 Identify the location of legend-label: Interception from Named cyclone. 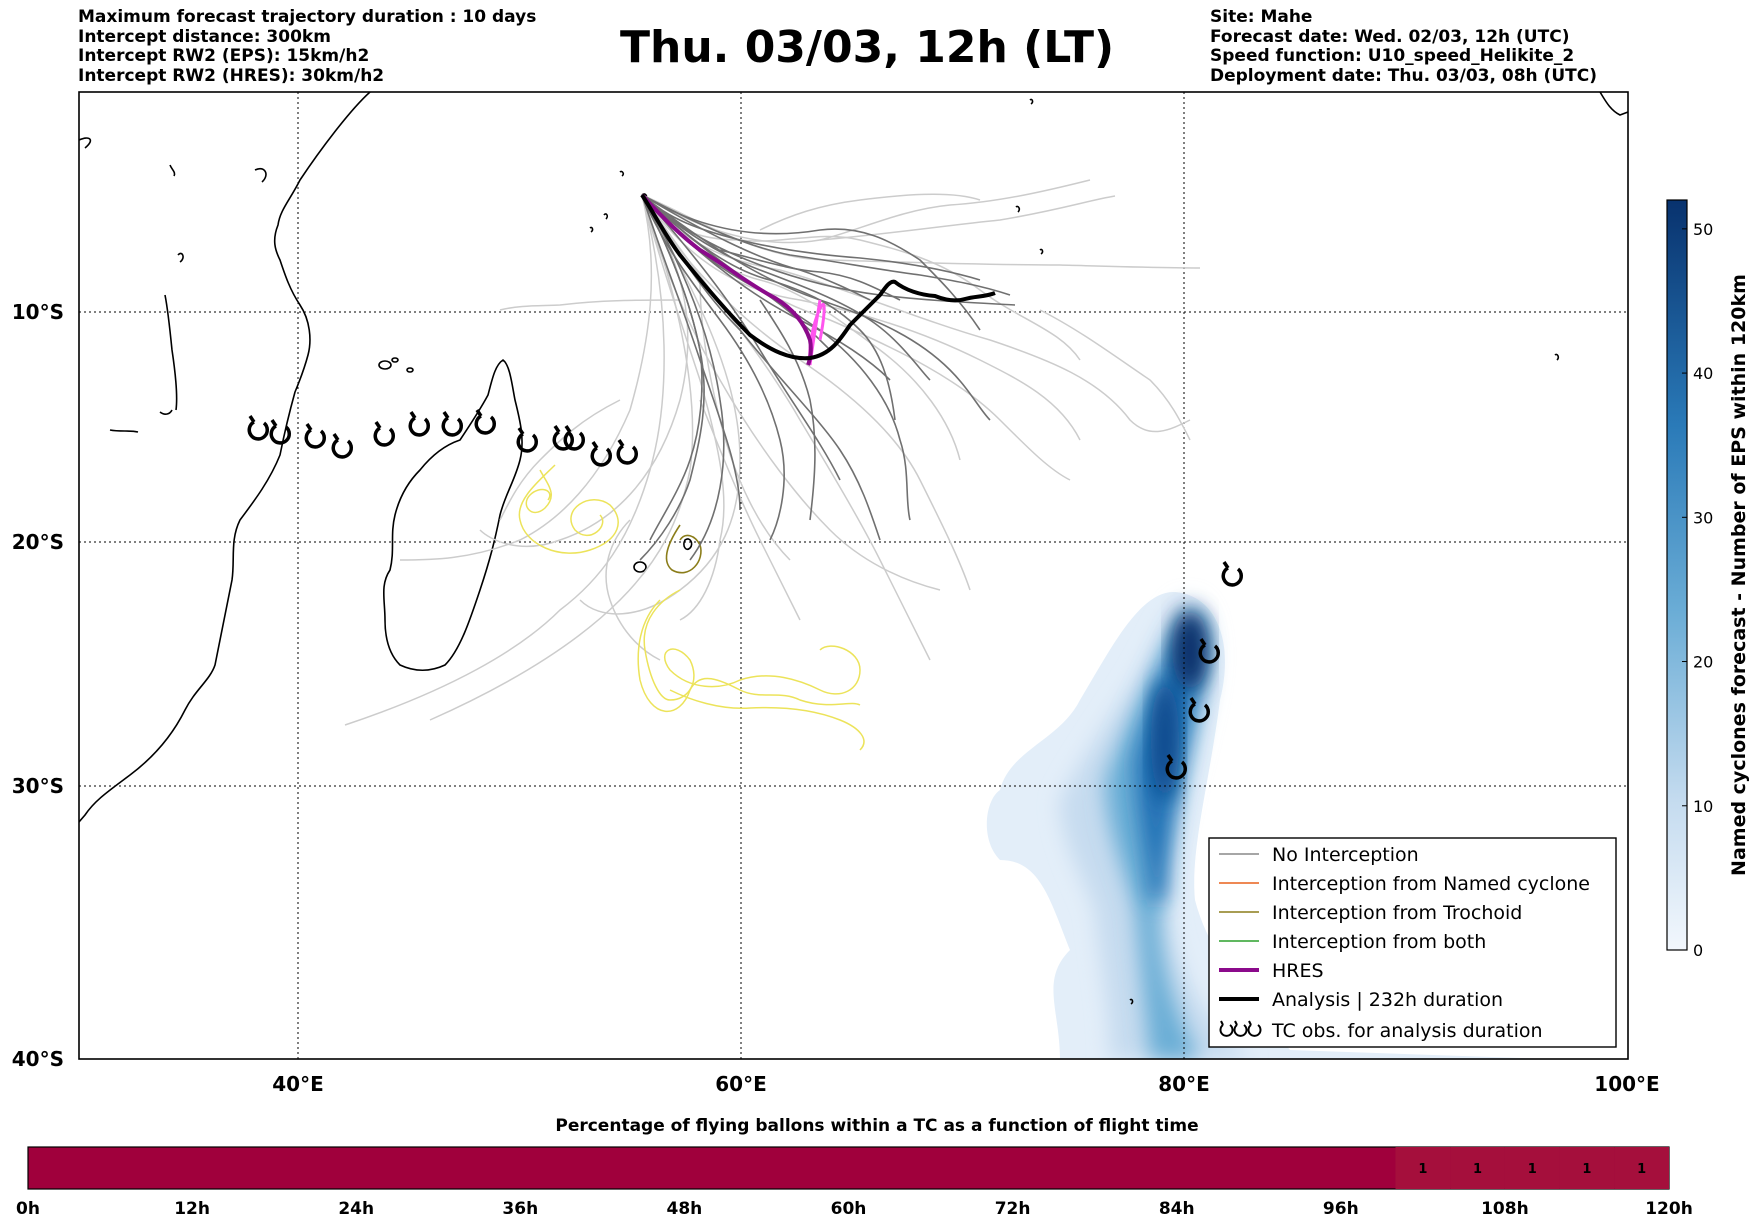
(1431, 884).